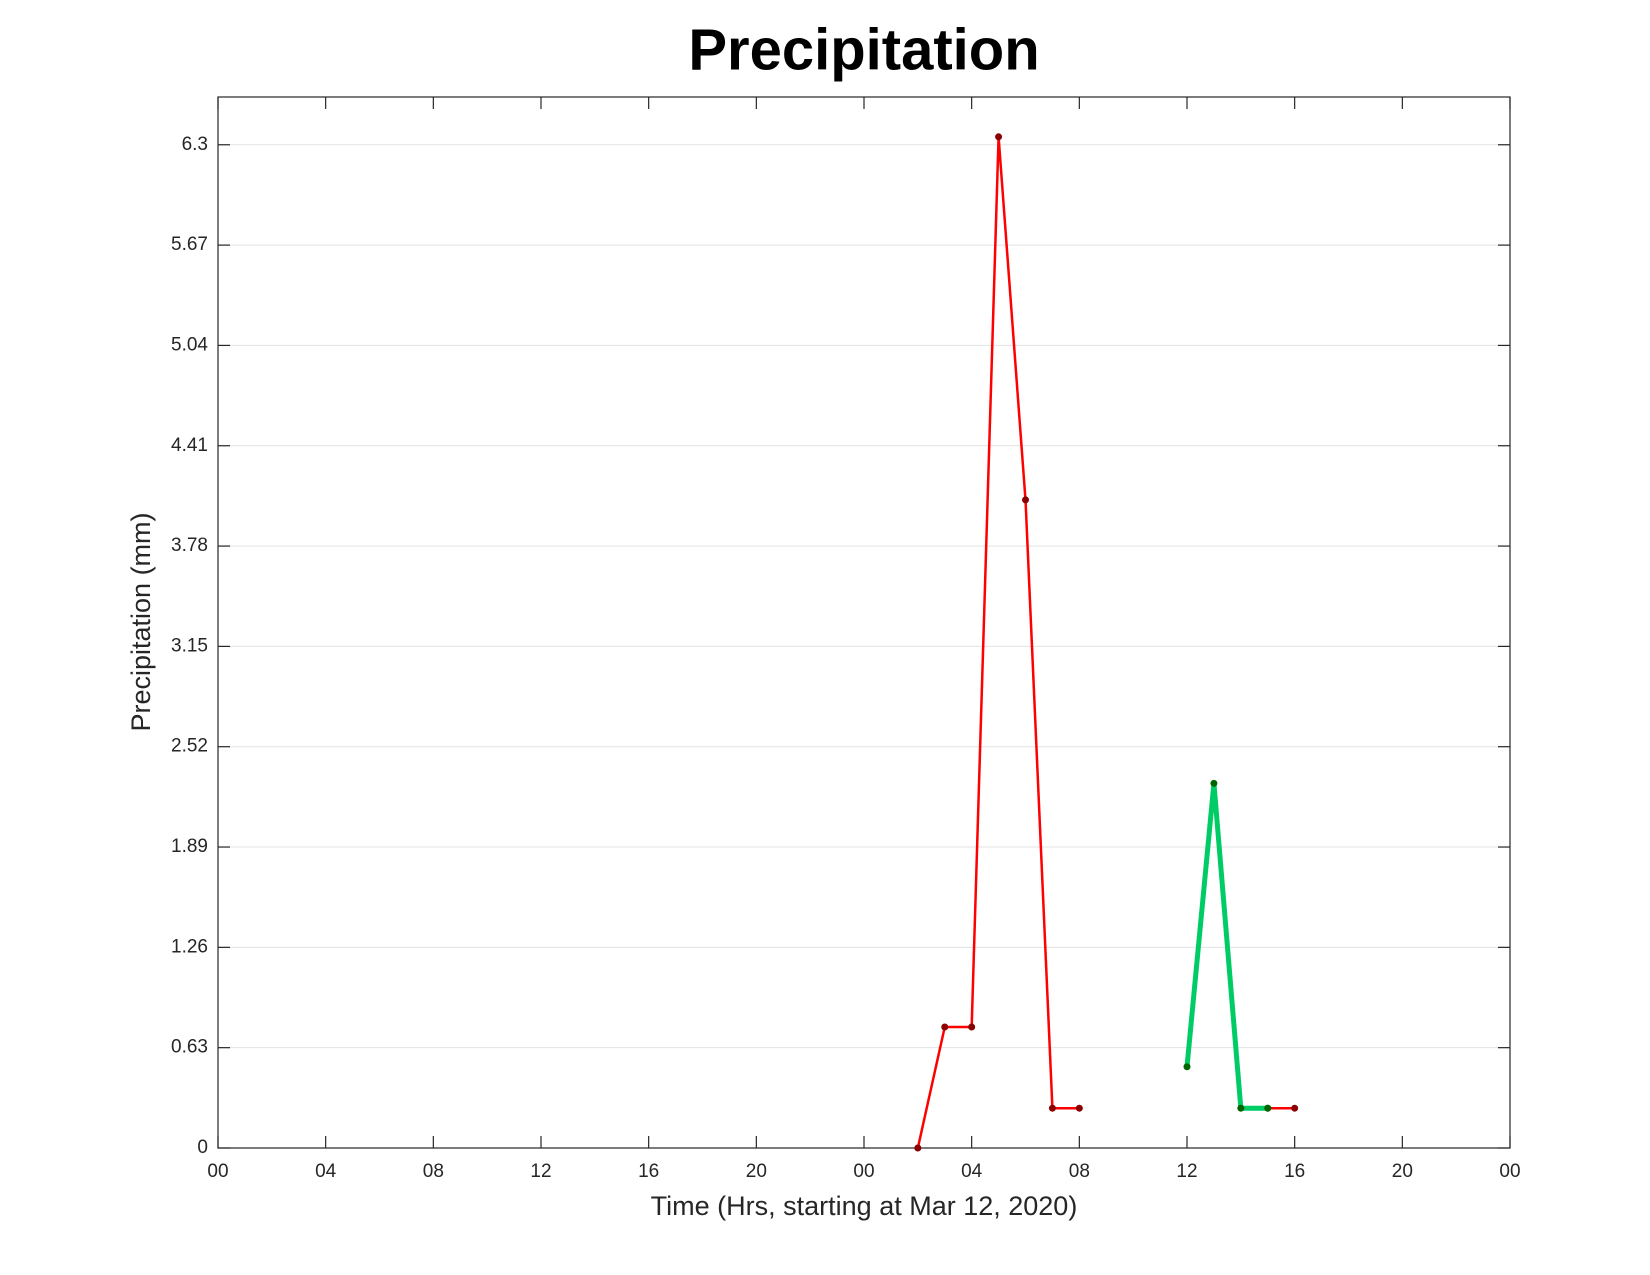  I want to click on y-tick-label: 1.26, so click(189, 946).